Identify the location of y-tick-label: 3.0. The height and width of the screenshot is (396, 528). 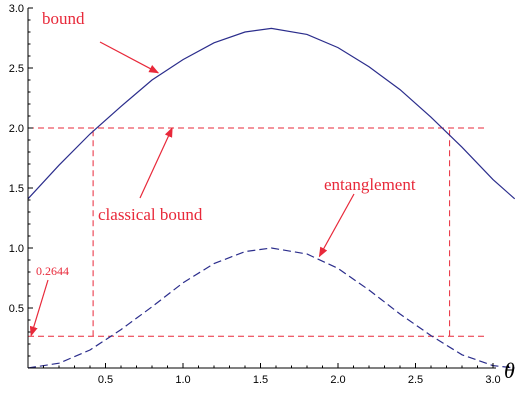
(16, 9).